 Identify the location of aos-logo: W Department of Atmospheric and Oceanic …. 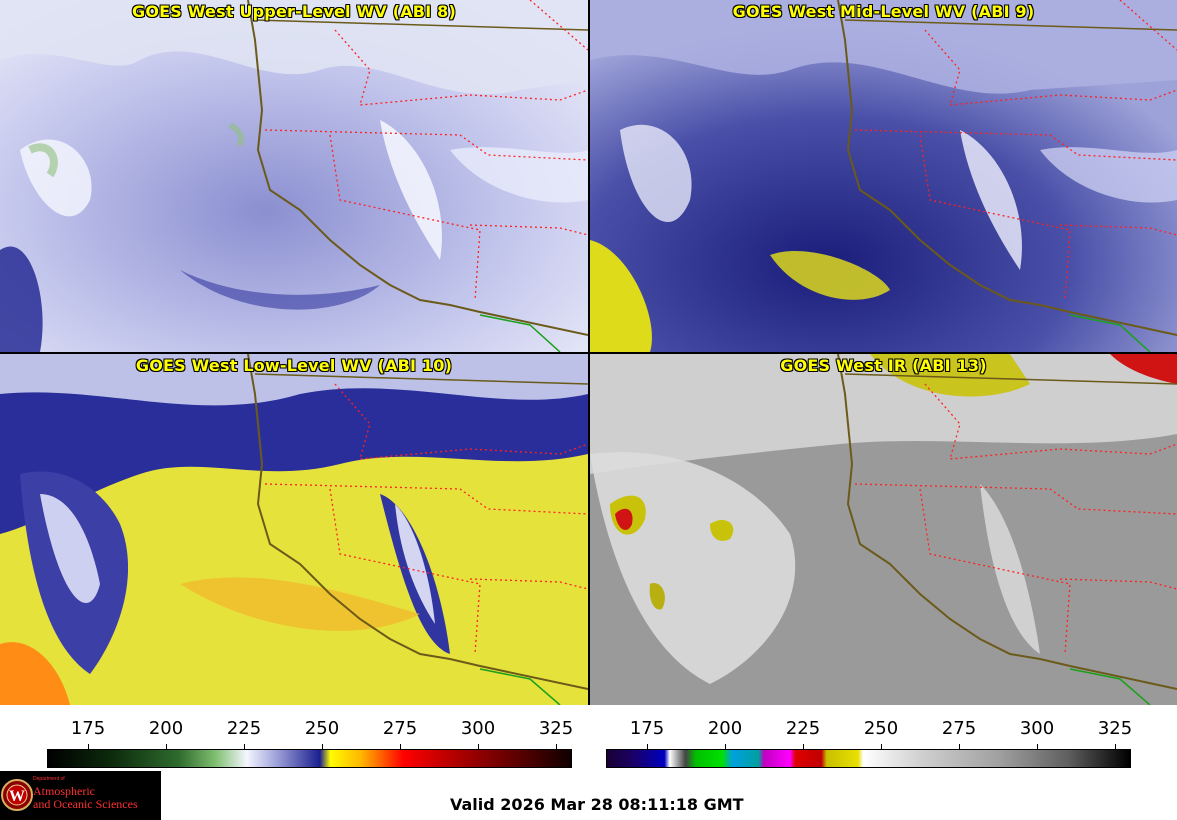
(80, 795).